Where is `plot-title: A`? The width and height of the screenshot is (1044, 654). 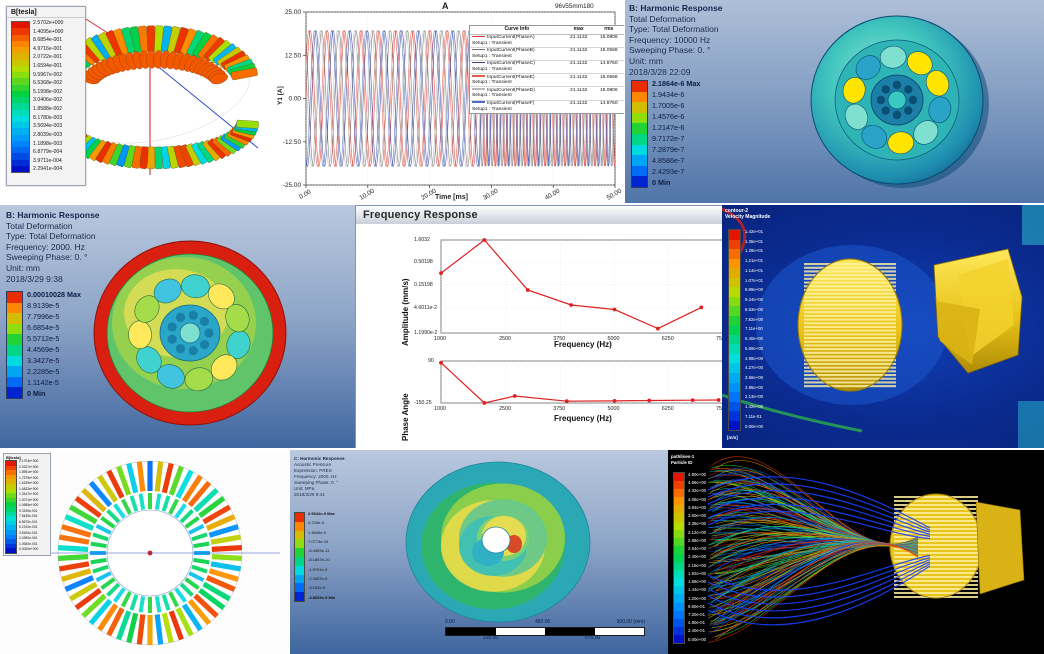
plot-title: A is located at coordinates (445, 6).